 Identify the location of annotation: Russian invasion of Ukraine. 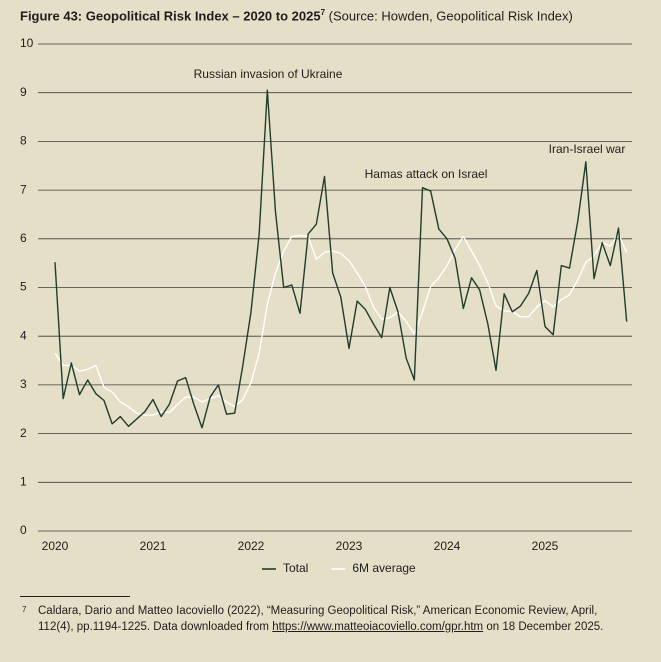
(268, 74).